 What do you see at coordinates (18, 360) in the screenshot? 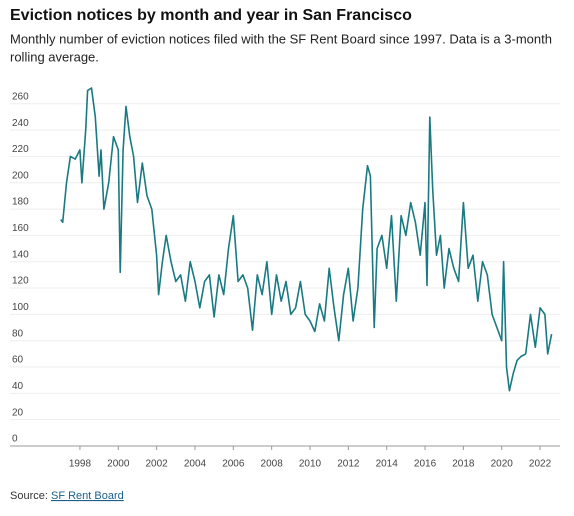
I see `y-tick-label: 60` at bounding box center [18, 360].